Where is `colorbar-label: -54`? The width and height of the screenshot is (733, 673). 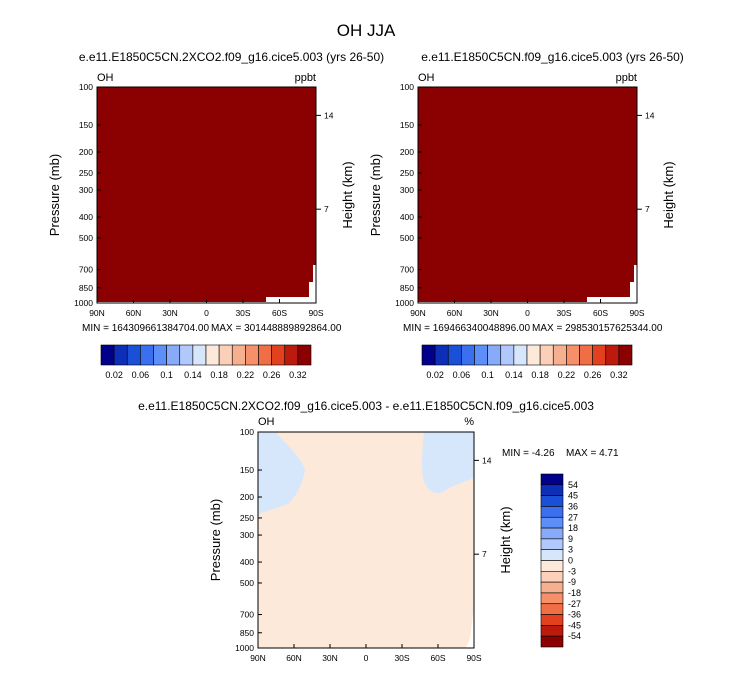 colorbar-label: -54 is located at coordinates (574, 636).